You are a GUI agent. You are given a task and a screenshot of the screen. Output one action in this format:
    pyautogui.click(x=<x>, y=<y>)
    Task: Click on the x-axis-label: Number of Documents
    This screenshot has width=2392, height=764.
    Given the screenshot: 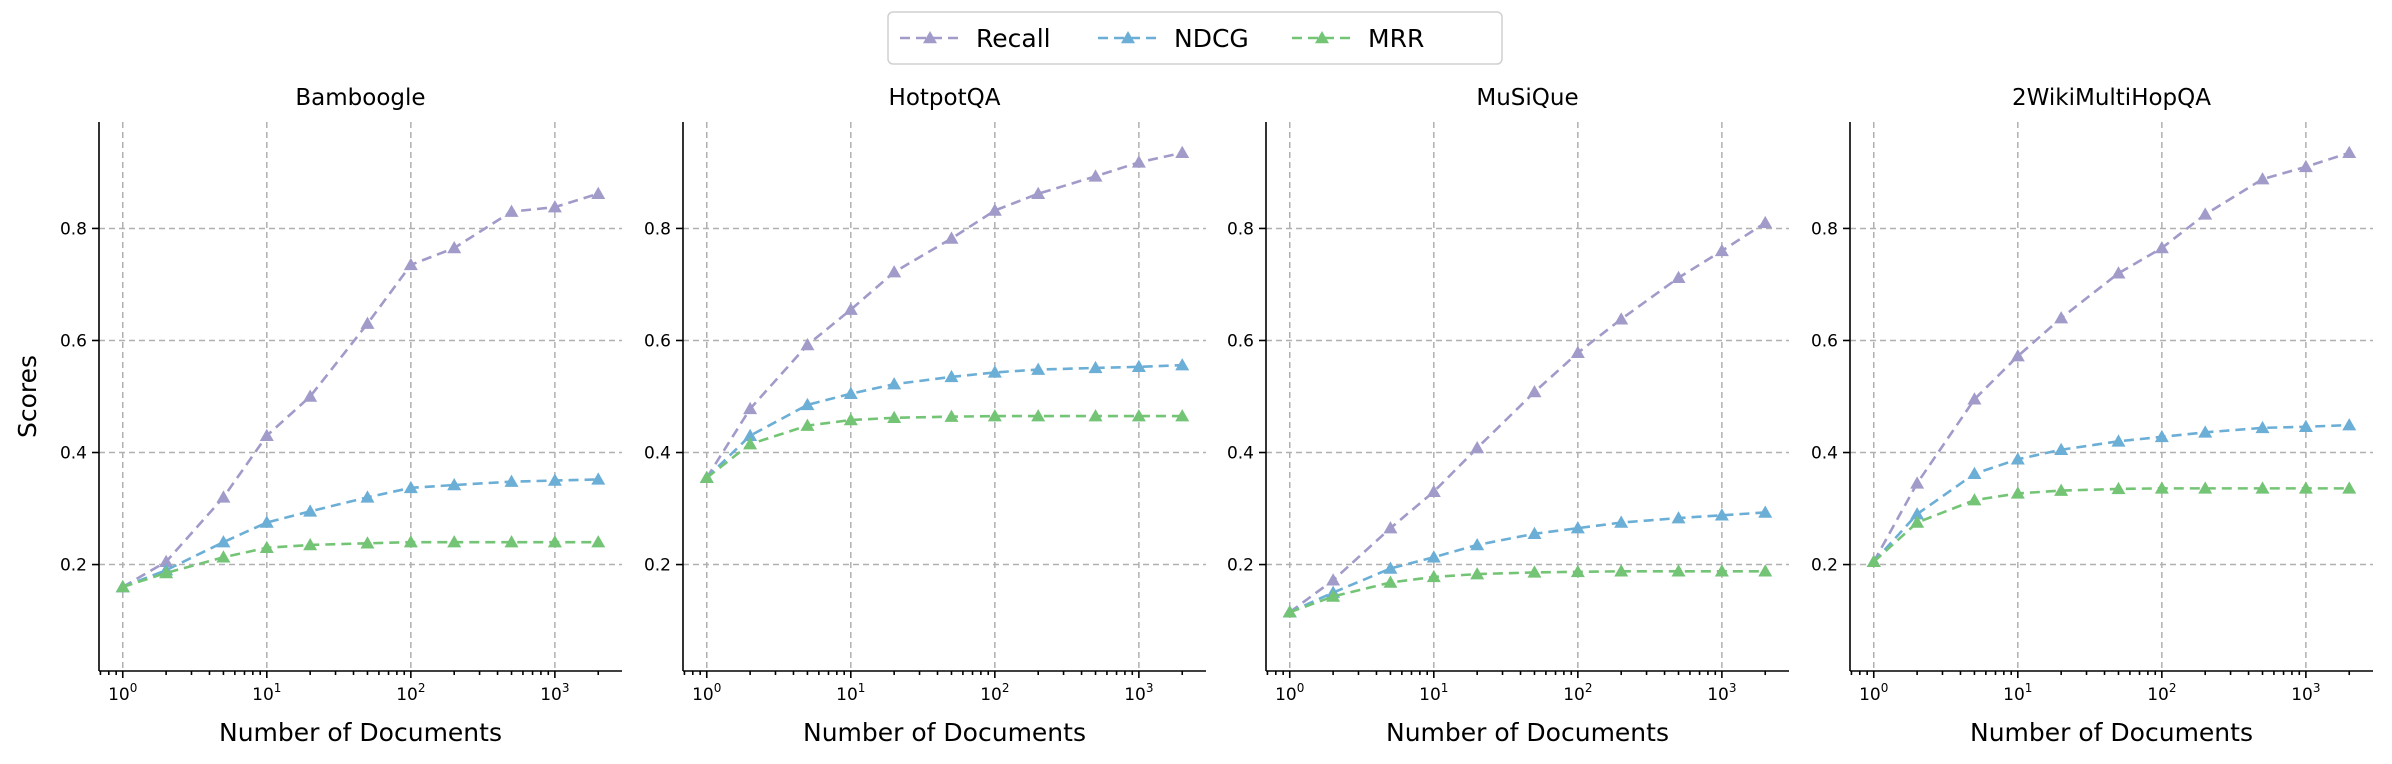 What is the action you would take?
    pyautogui.click(x=944, y=732)
    